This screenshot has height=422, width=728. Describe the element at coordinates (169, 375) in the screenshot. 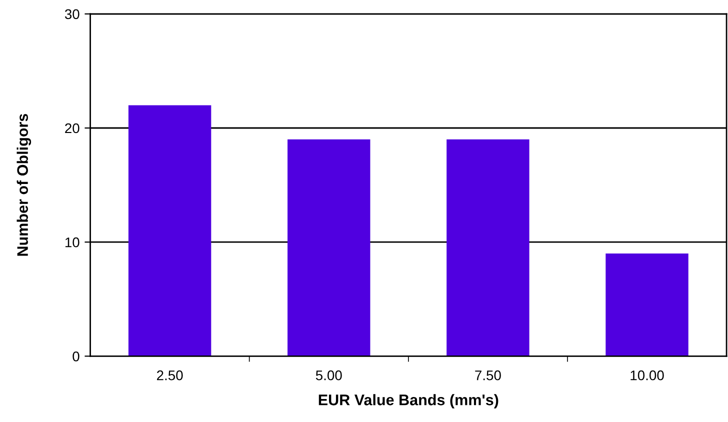

I see `x-tick-label: 2.50` at that location.